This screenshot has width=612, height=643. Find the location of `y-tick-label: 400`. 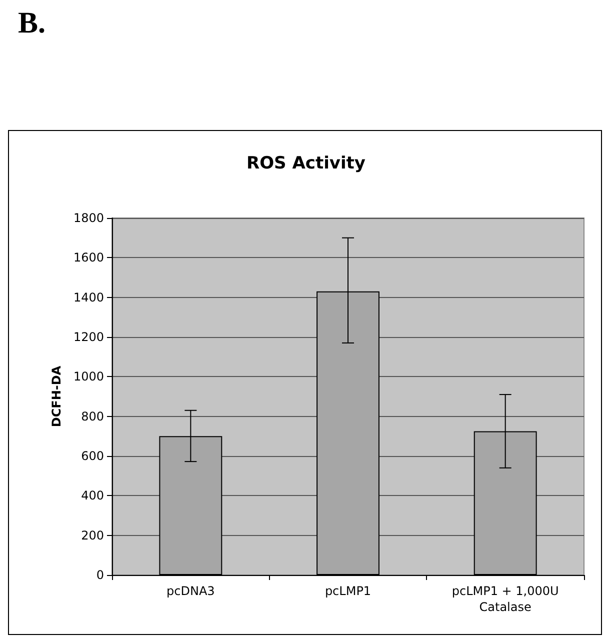

y-tick-label: 400 is located at coordinates (92, 495).